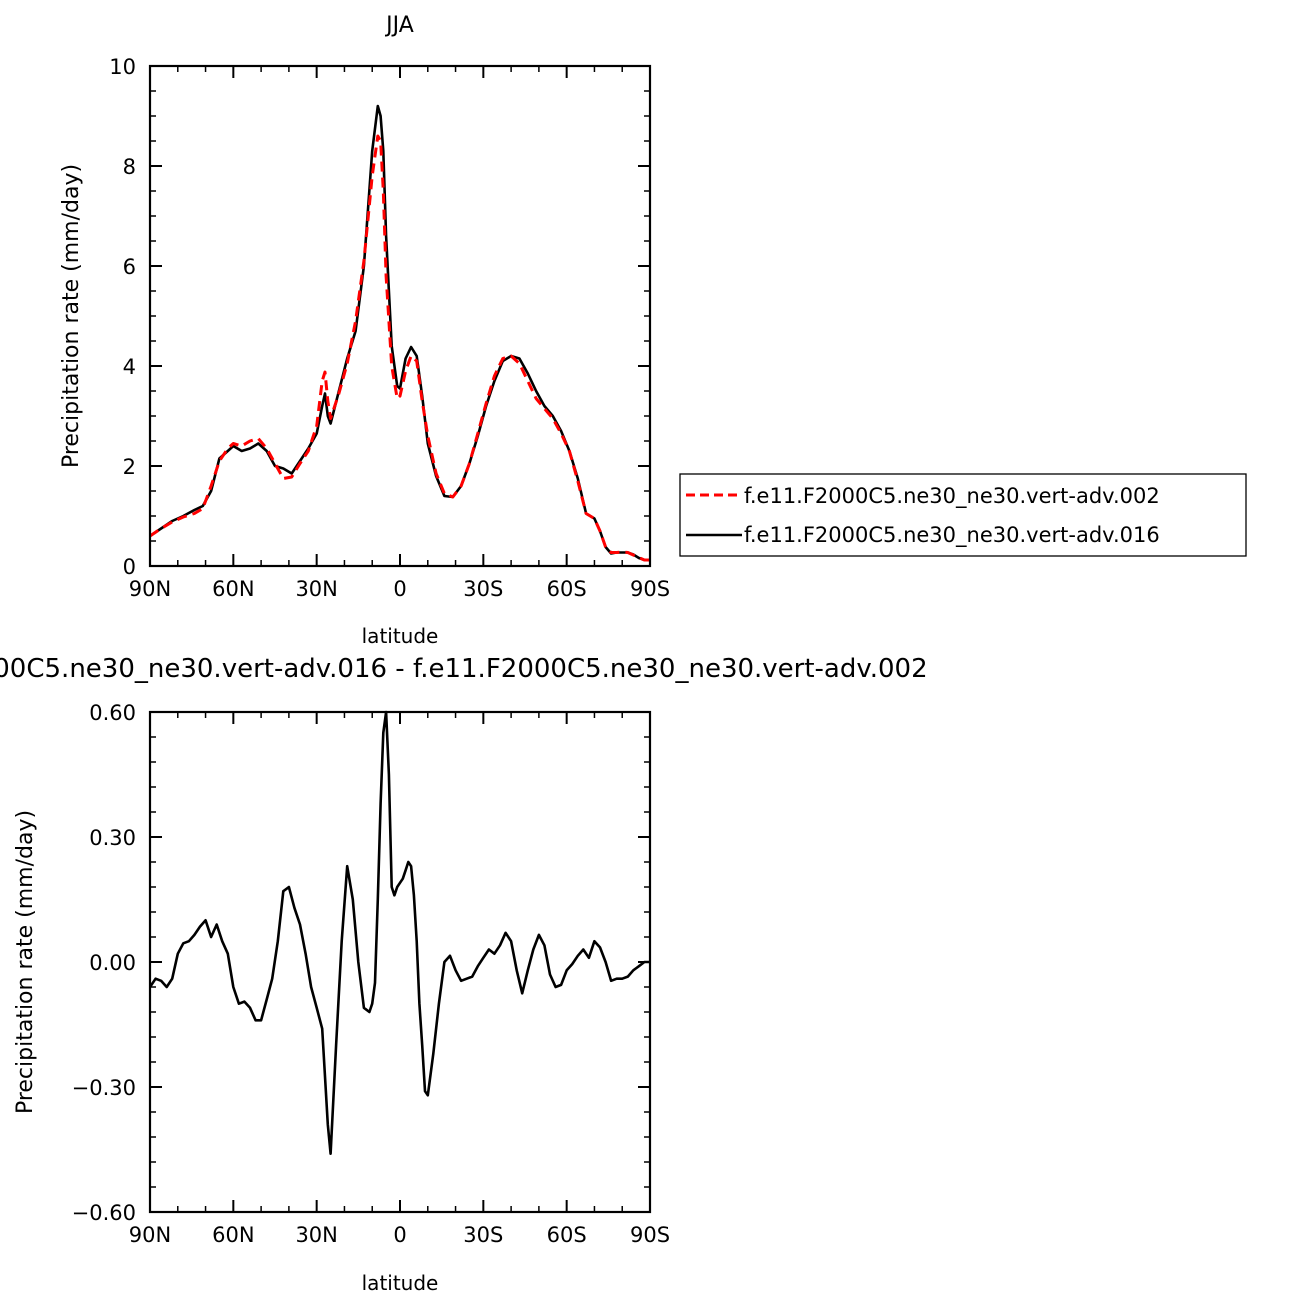  What do you see at coordinates (399, 25) in the screenshot?
I see `top-chart-title: JJA` at bounding box center [399, 25].